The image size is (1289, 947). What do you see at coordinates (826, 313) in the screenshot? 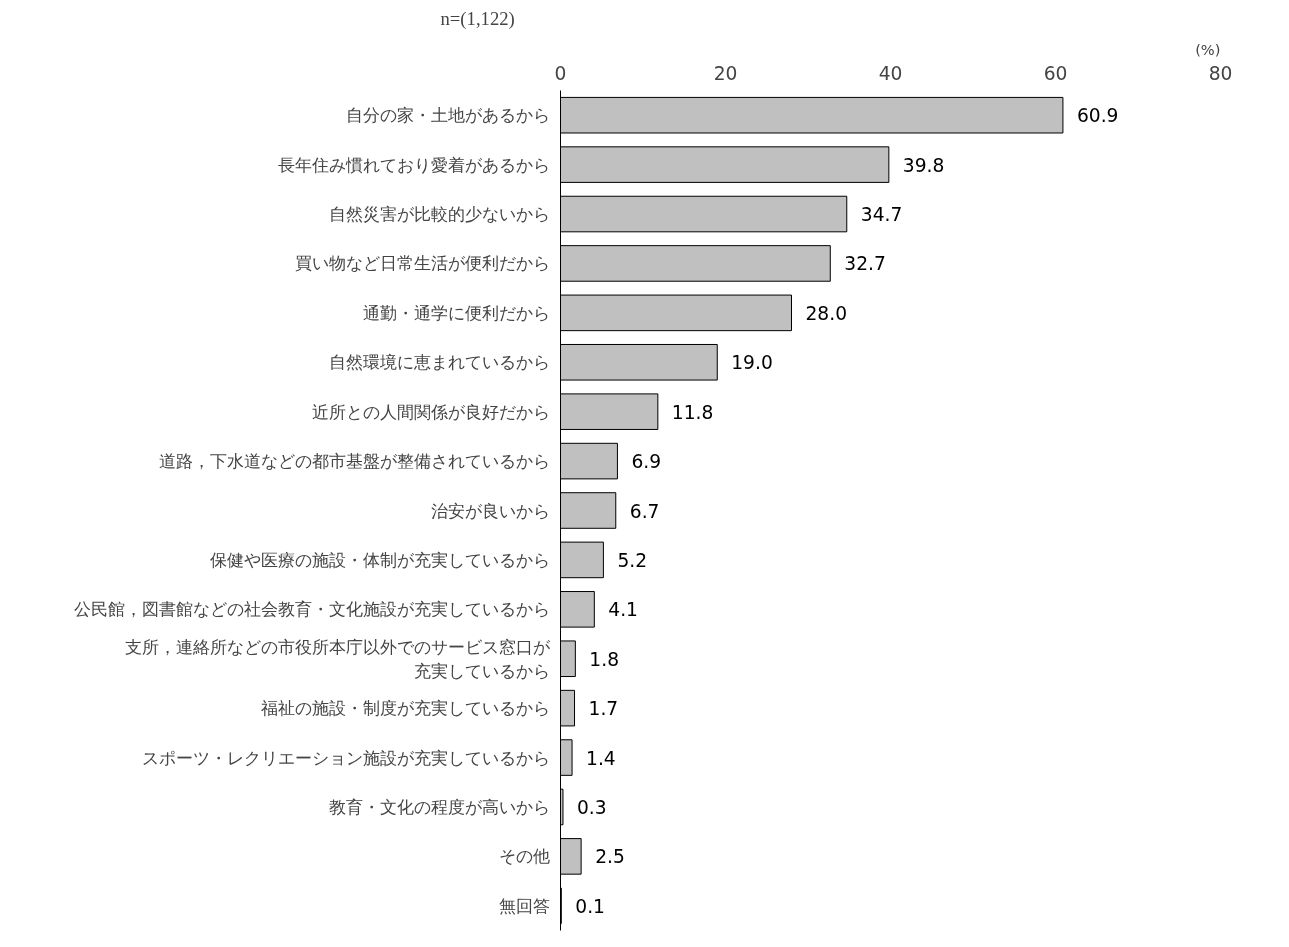
I see `data-label: 28.0` at bounding box center [826, 313].